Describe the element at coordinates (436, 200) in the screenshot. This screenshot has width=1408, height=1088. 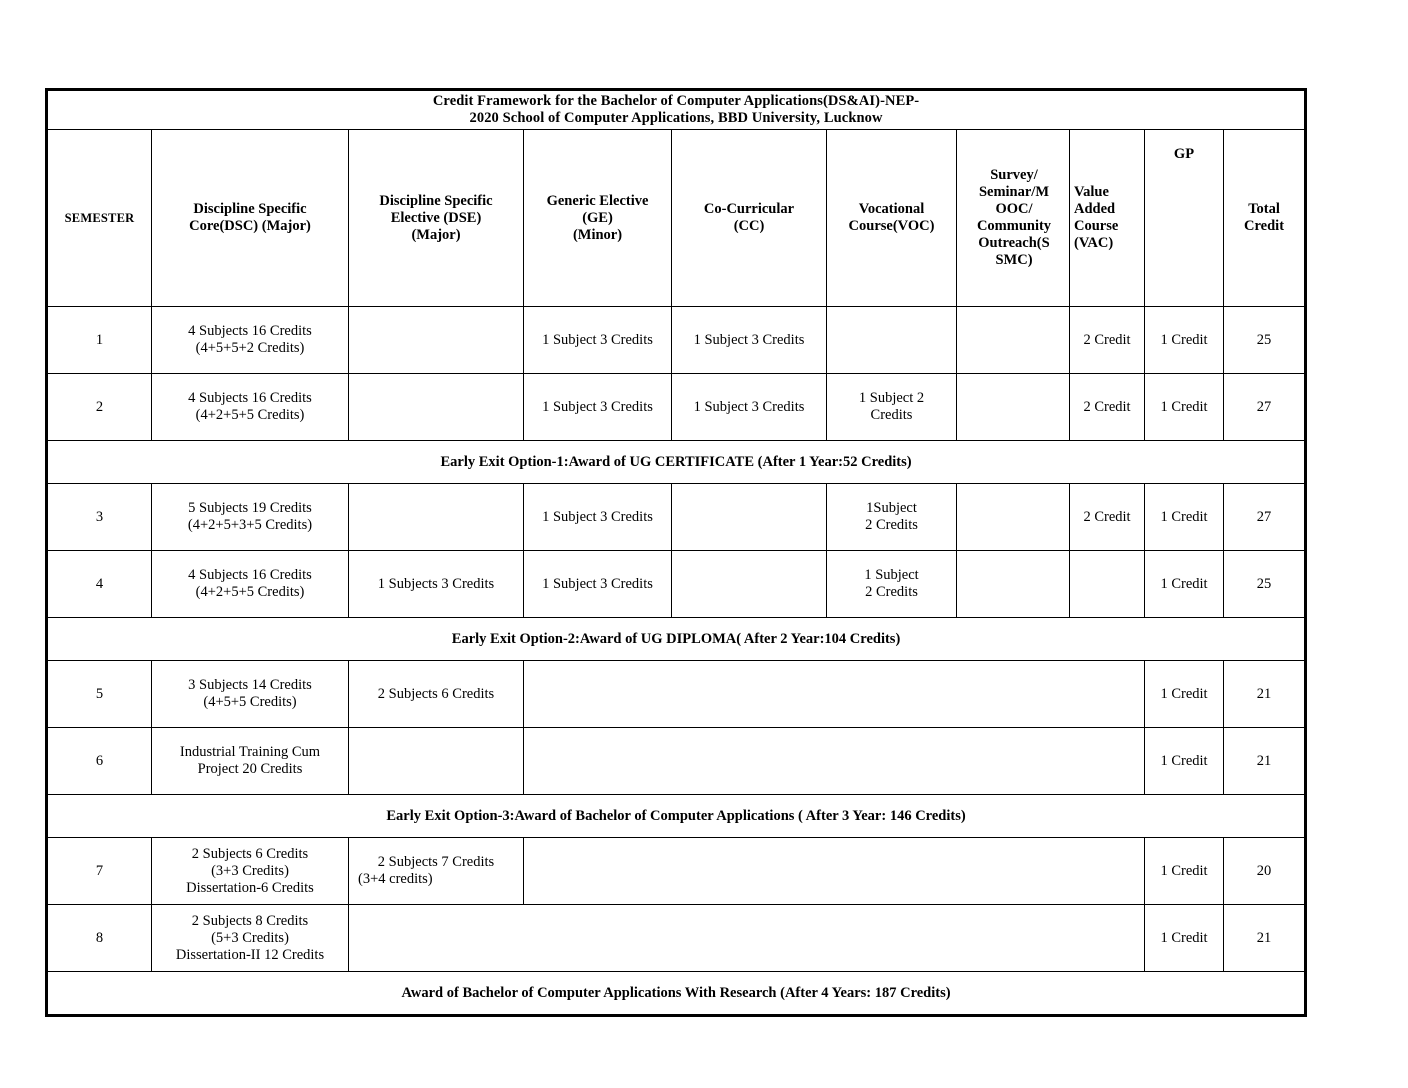
I see `header-dse-line-1: Discipline Specific` at that location.